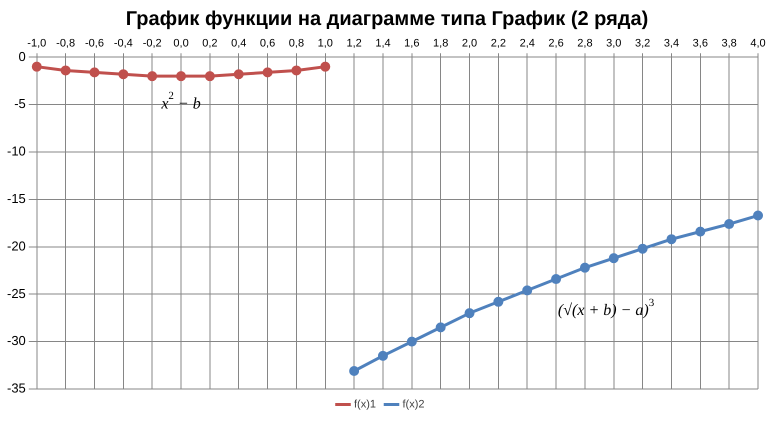 The image size is (774, 426). What do you see at coordinates (729, 44) in the screenshot?
I see `x-tick-label: 3,8` at bounding box center [729, 44].